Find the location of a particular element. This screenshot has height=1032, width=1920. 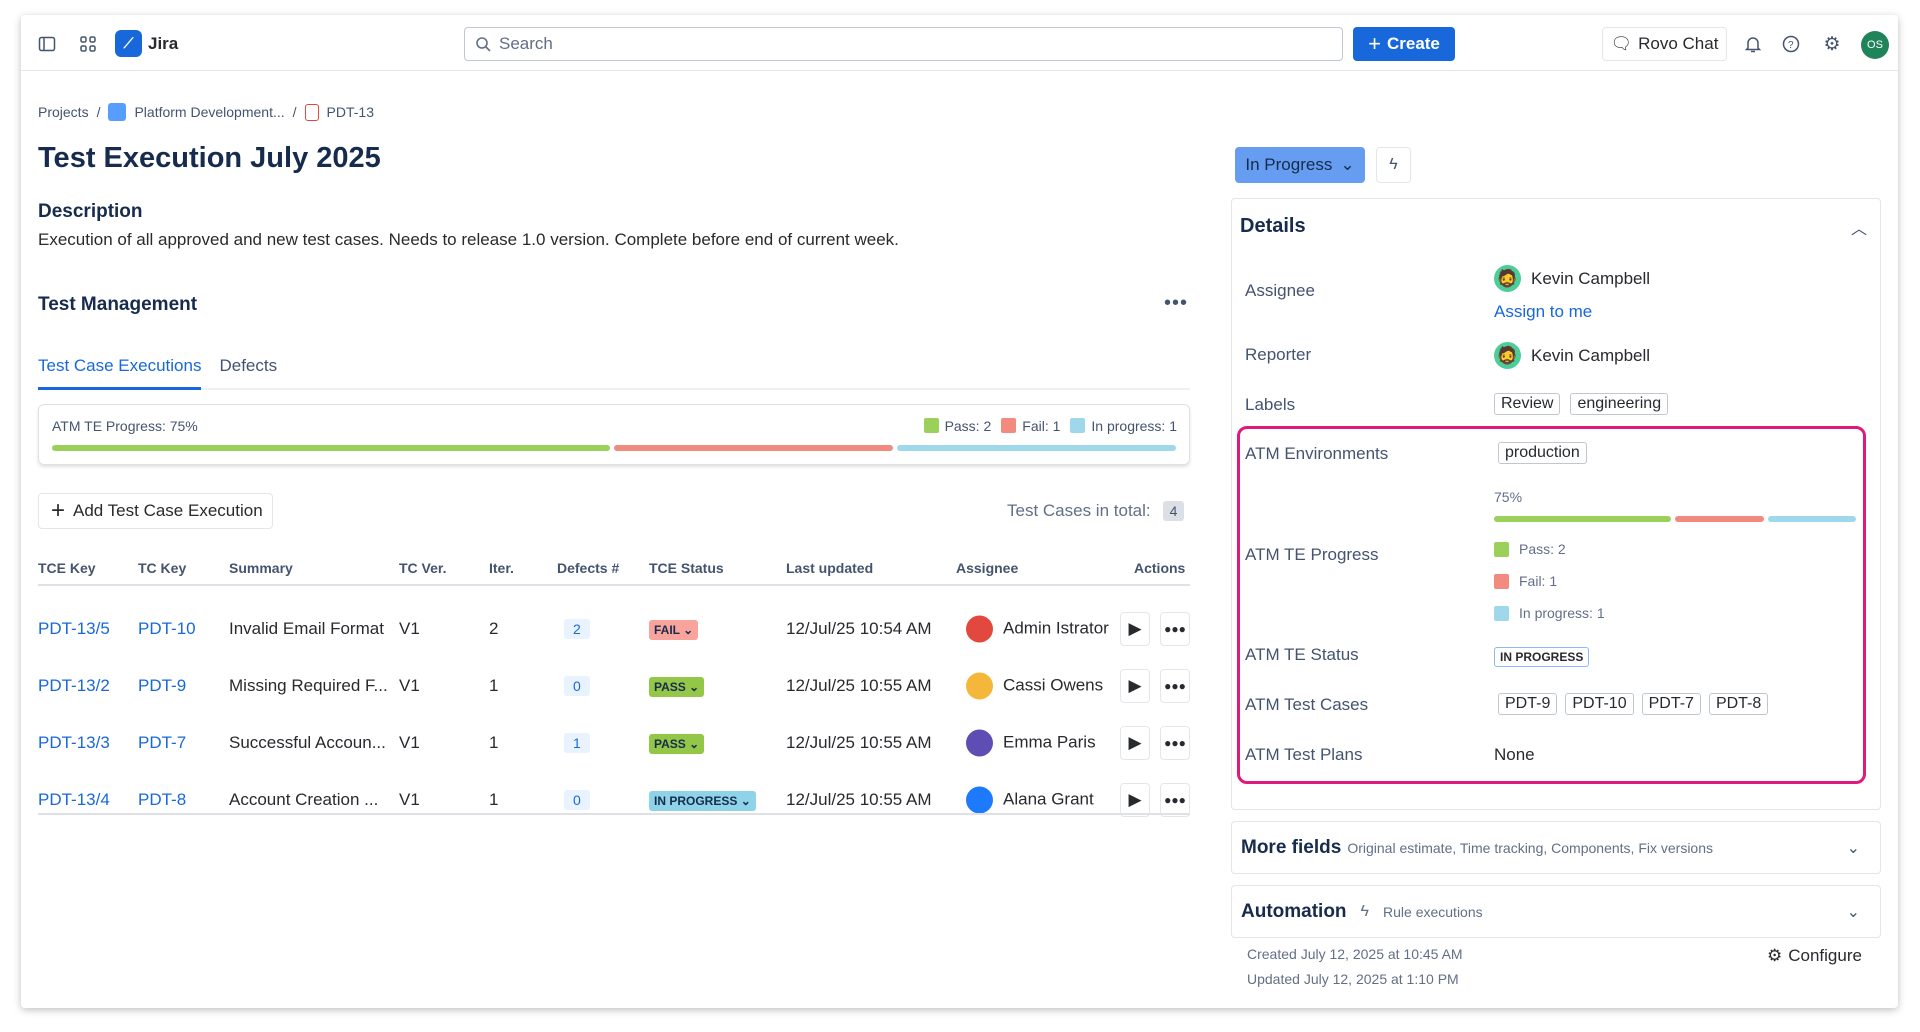

settings-gear-icon: ⚙ is located at coordinates (1832, 44).